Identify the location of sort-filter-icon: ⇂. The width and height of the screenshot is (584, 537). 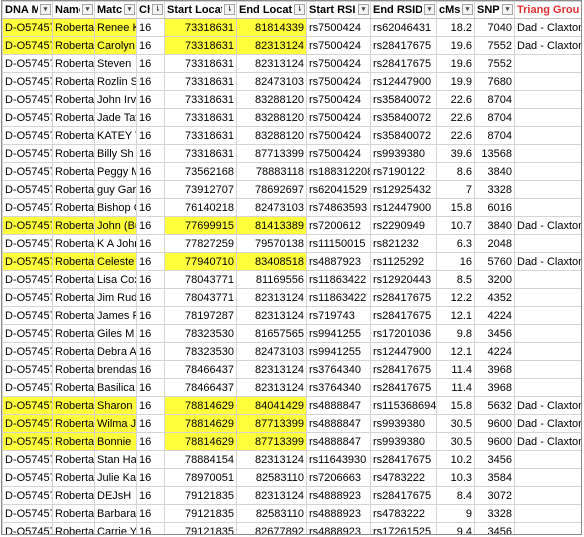
(229, 9).